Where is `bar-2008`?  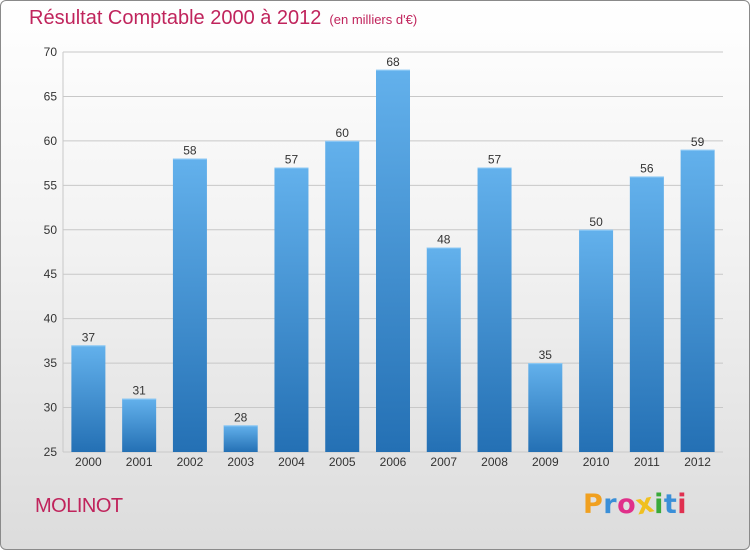 bar-2008 is located at coordinates (494, 310).